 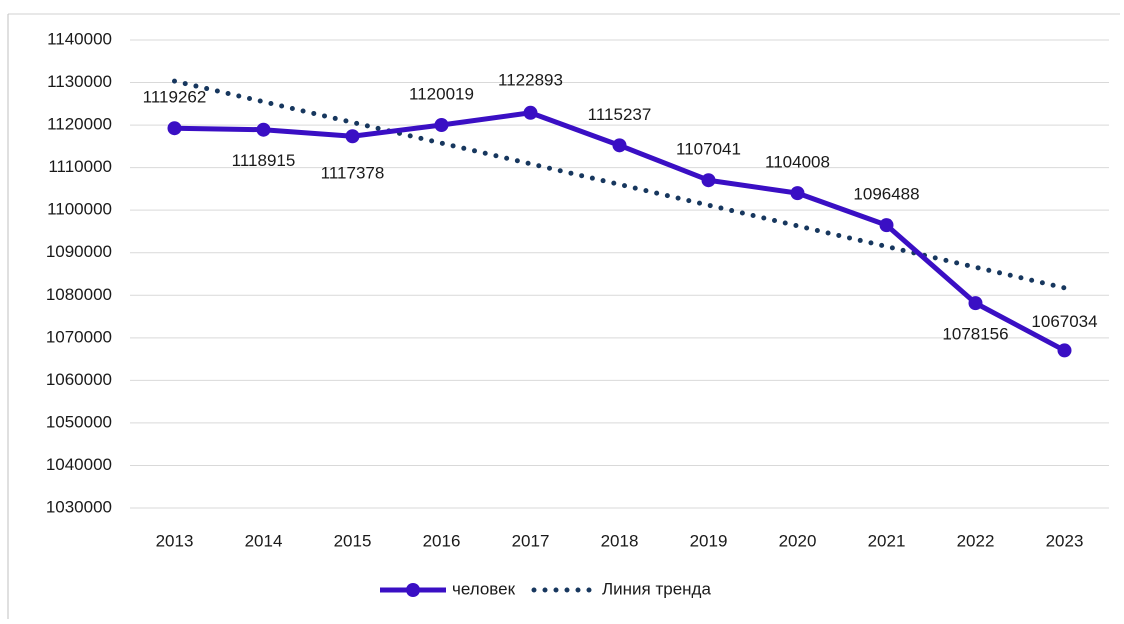 I want to click on x-tick-label: 2013, so click(x=175, y=540).